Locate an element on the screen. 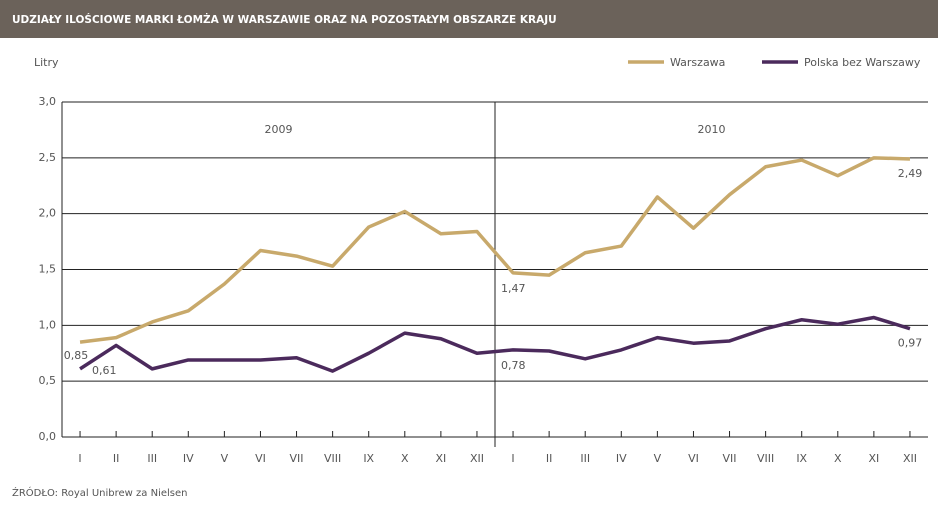  data-label: 1,47 is located at coordinates (513, 288).